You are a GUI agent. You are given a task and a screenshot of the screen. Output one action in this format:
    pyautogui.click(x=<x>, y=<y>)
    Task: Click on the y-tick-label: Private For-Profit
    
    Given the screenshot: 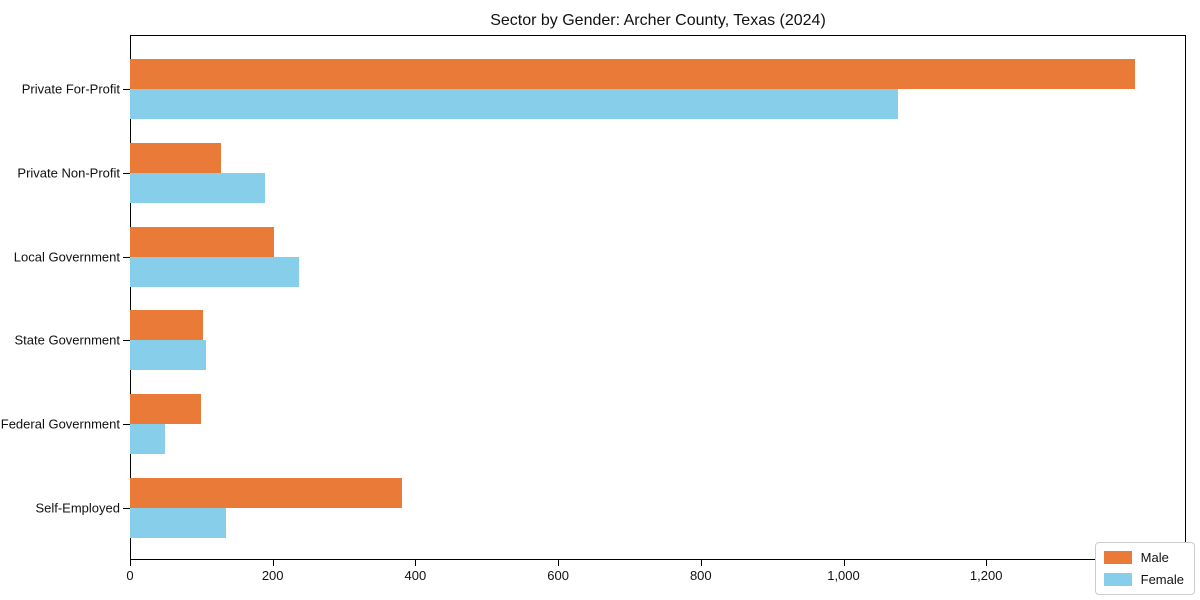 What is the action you would take?
    pyautogui.click(x=70, y=89)
    